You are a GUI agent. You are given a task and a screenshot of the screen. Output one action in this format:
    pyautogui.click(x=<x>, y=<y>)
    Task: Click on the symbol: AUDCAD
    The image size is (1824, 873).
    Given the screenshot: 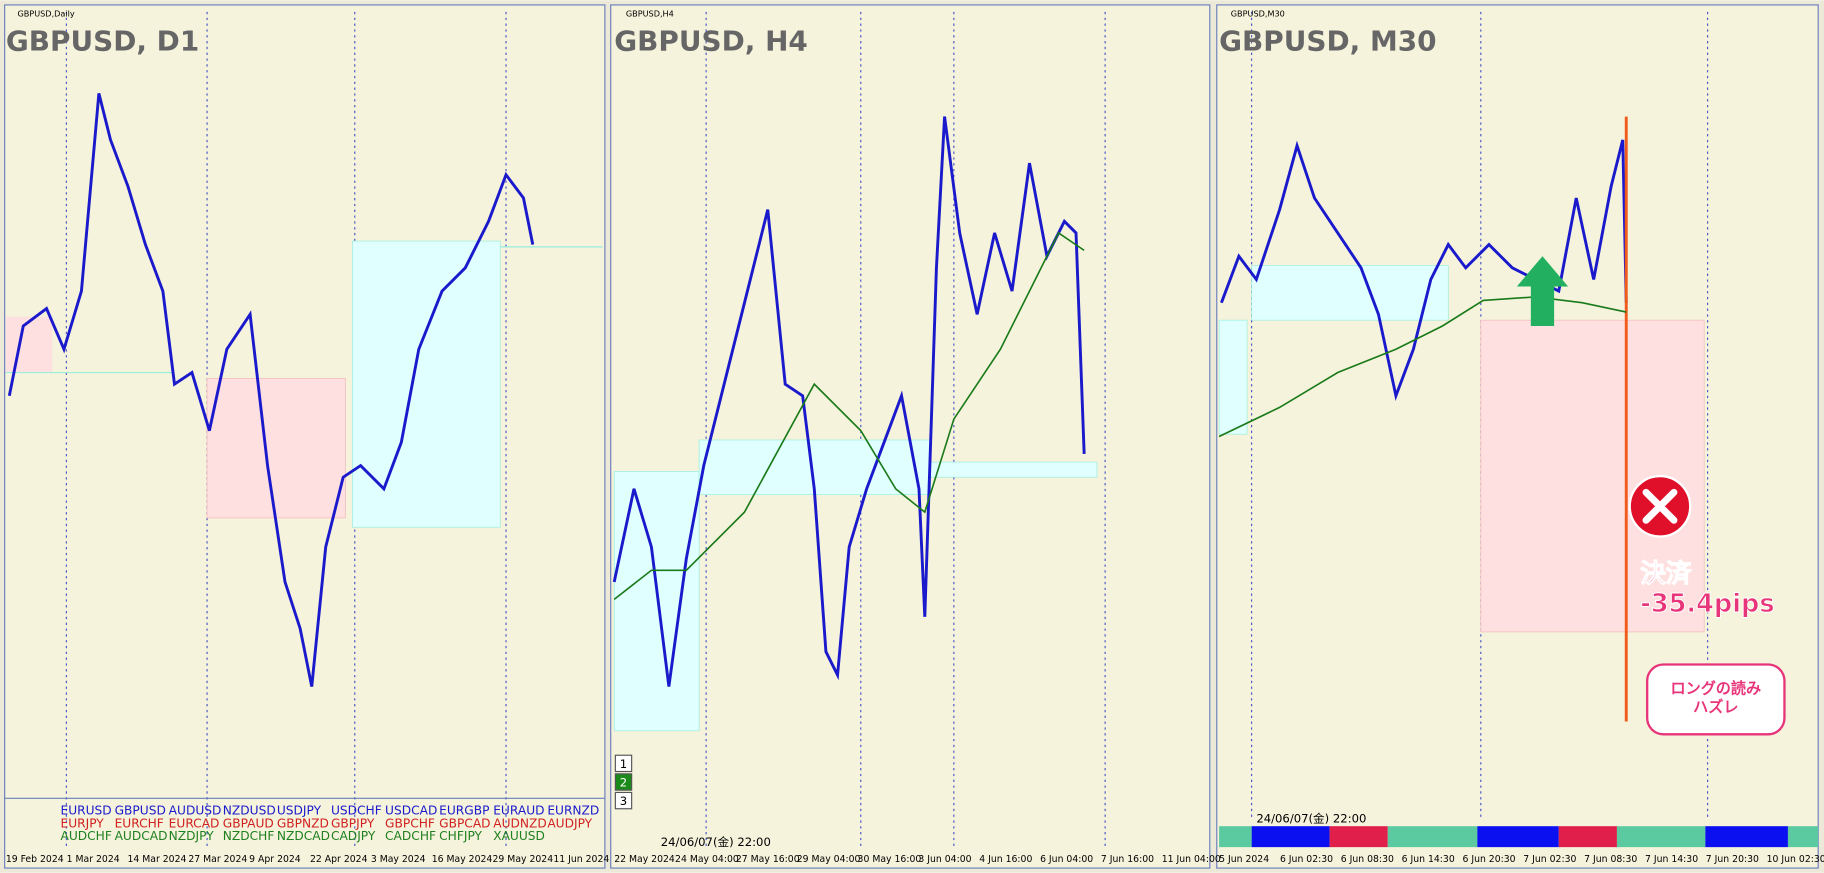 What is the action you would take?
    pyautogui.click(x=141, y=836)
    